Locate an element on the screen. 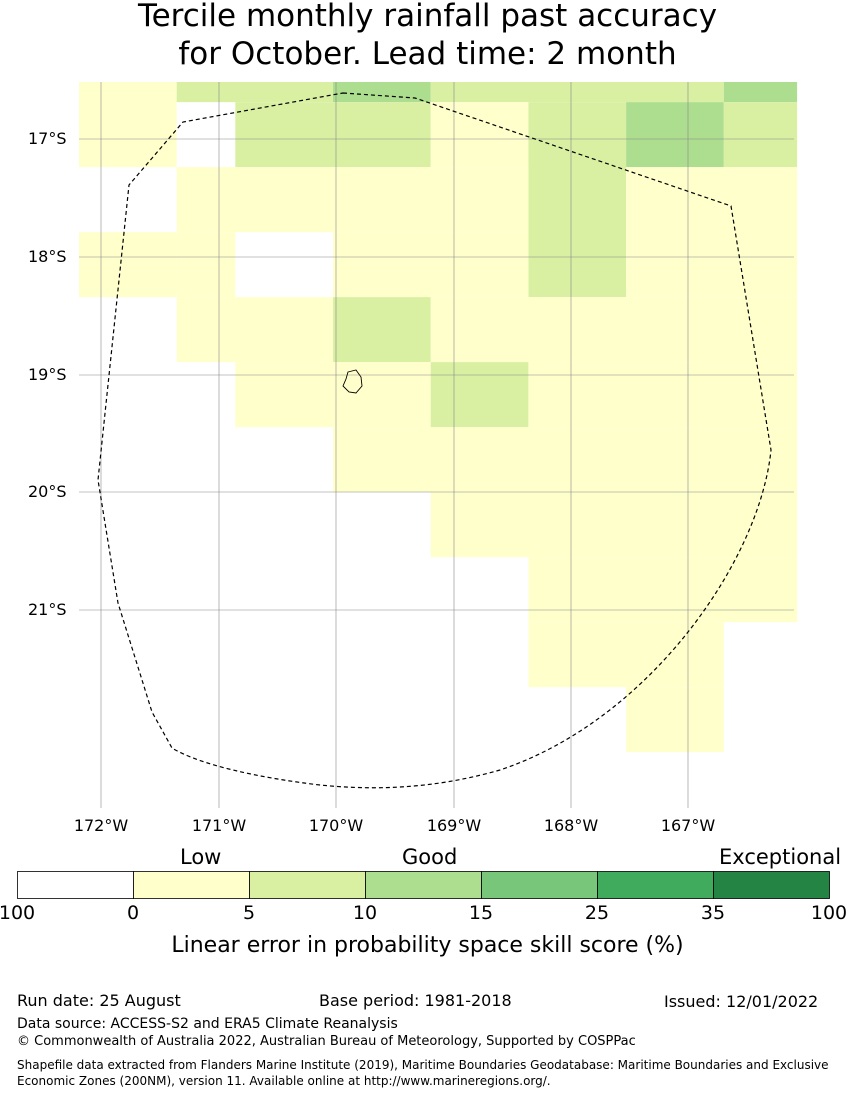  lon-label-172w: 172°W is located at coordinates (101, 825).